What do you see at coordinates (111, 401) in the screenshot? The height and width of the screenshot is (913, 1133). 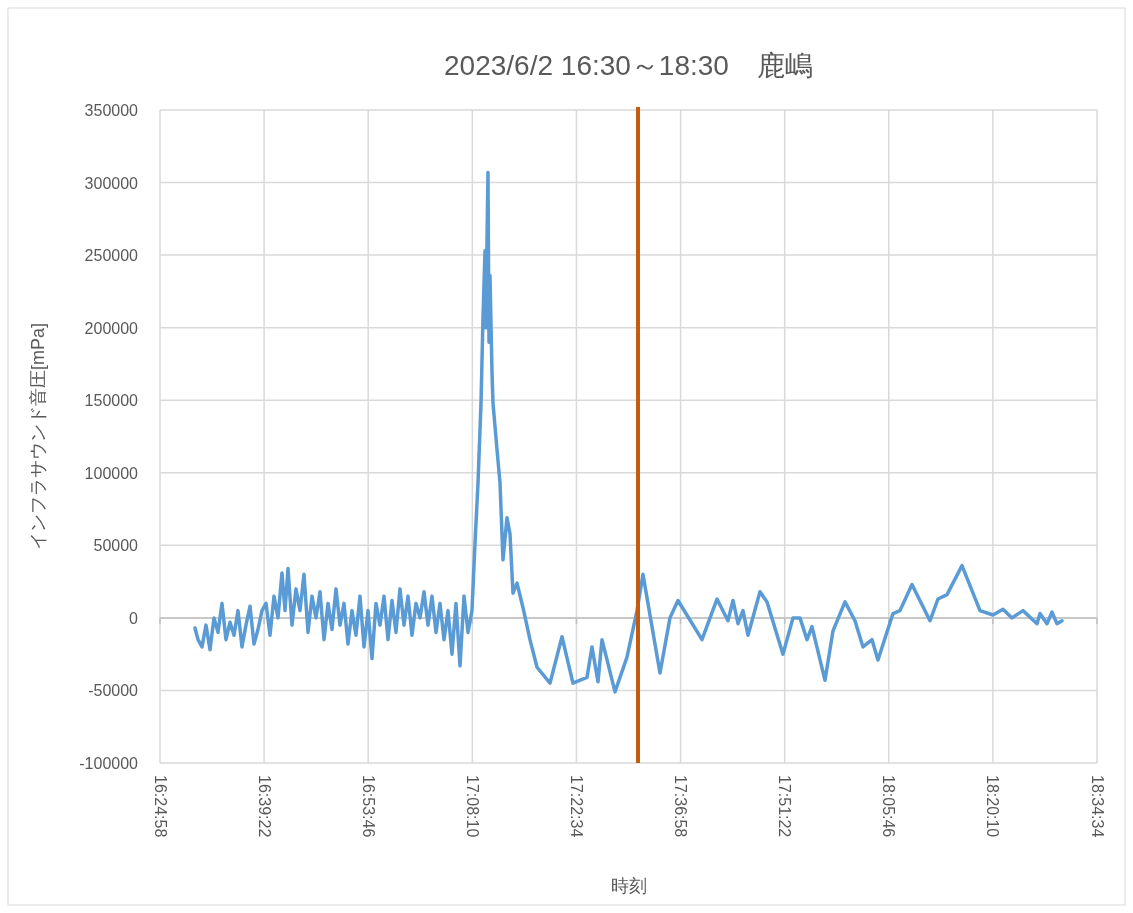 I see `y-tick-label: 150000` at bounding box center [111, 401].